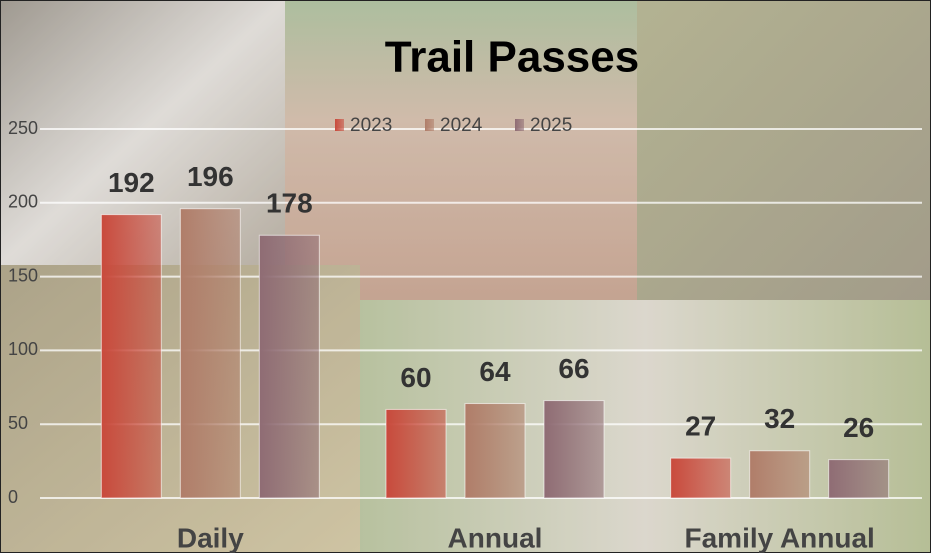  Describe the element at coordinates (210, 176) in the screenshot. I see `data-label: 196` at that location.